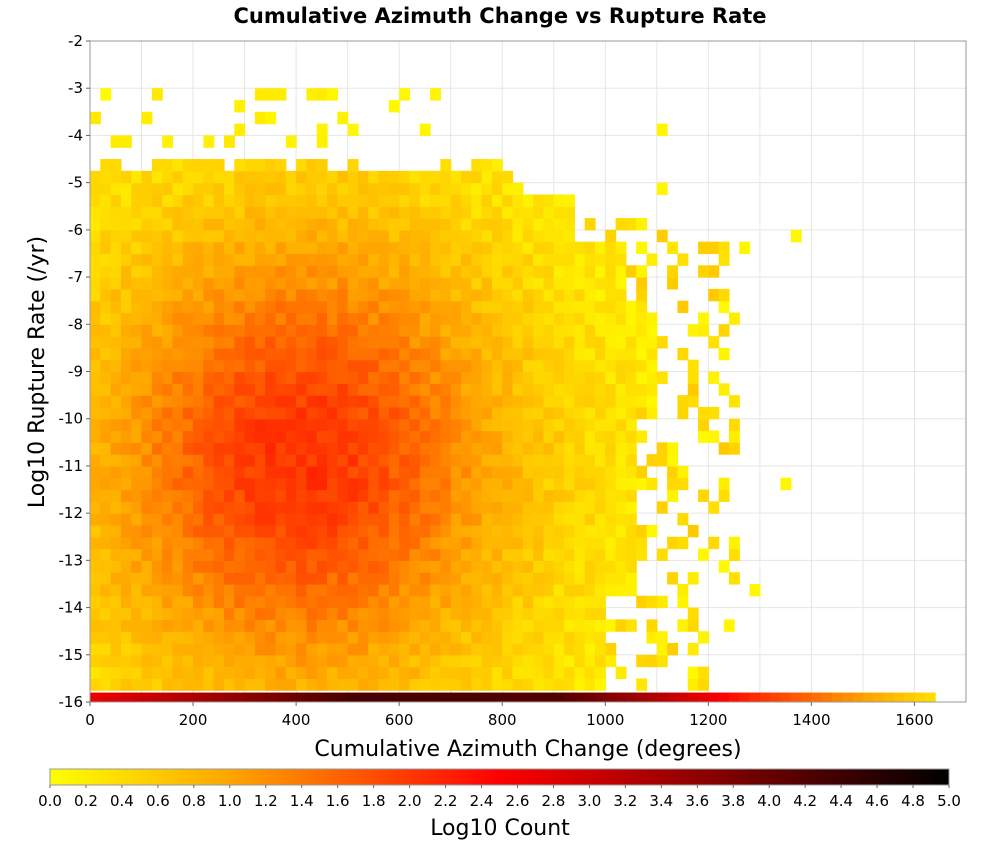 The image size is (1000, 850). I want to click on x-tick-label: 1400, so click(811, 720).